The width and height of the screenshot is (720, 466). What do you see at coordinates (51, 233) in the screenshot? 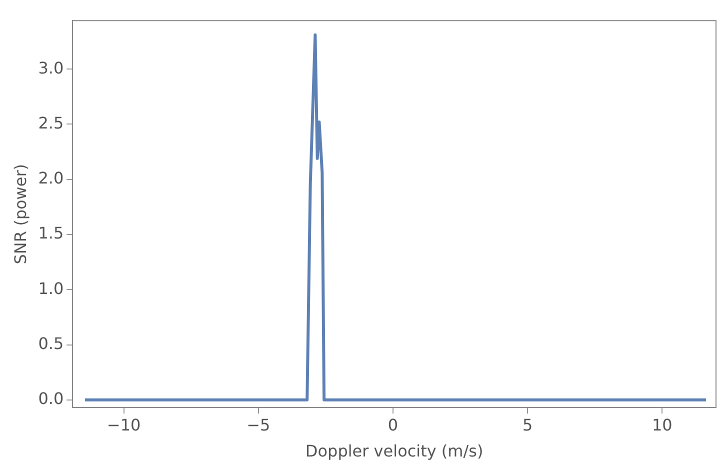
I see `y-tick-label: 1.5` at bounding box center [51, 233].